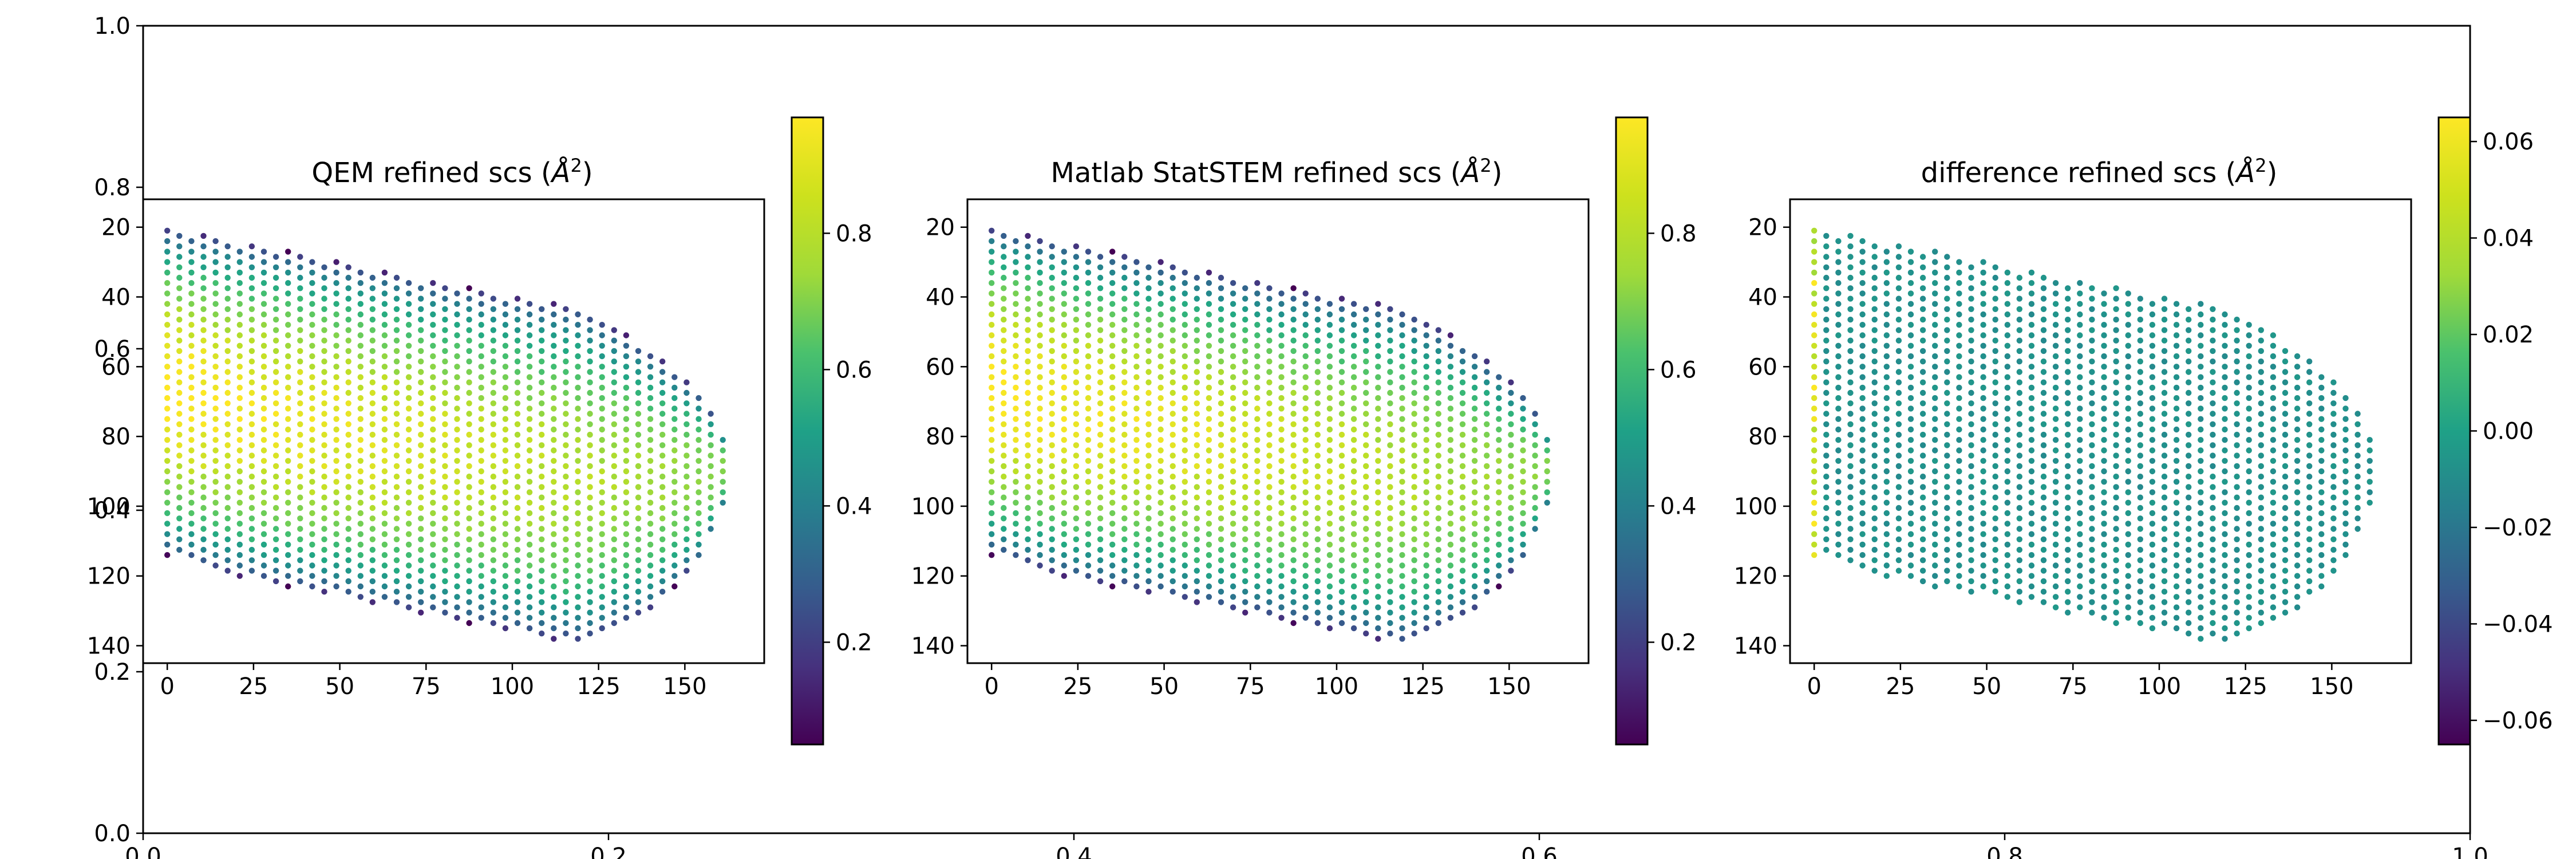  What do you see at coordinates (253, 686) in the screenshot?
I see `x-tick-label: 25` at bounding box center [253, 686].